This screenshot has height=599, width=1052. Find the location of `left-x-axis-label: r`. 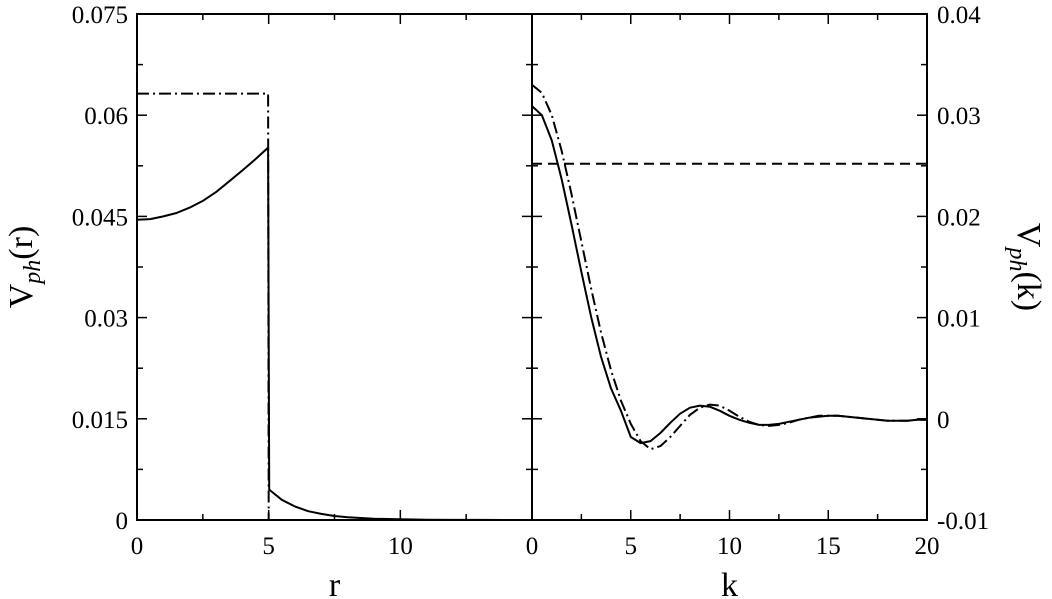

left-x-axis-label: r is located at coordinates (335, 583).